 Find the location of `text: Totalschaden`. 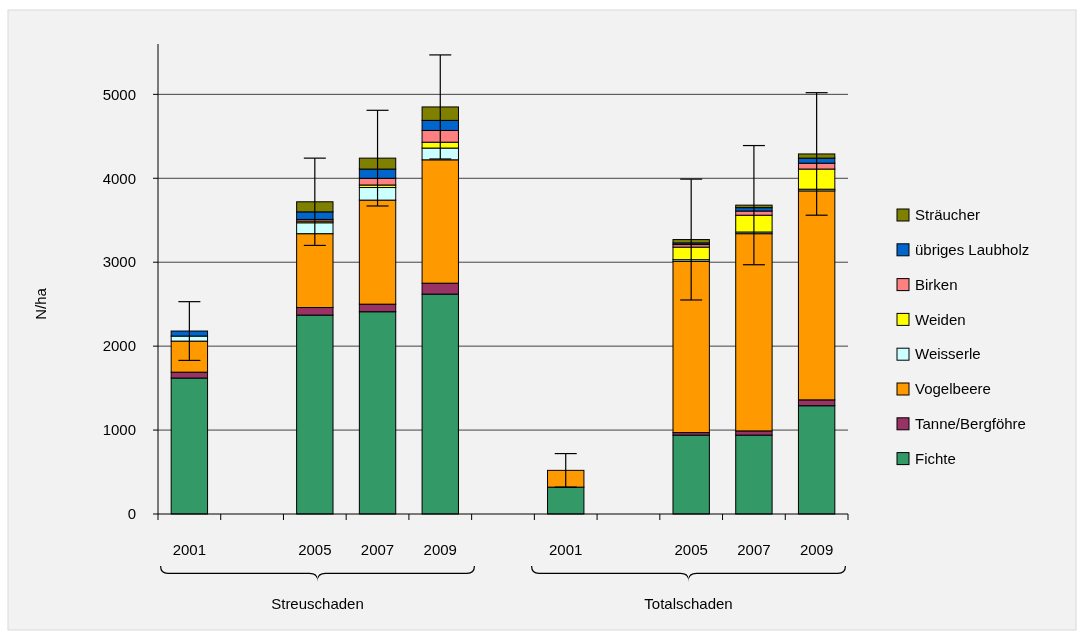

text: Totalschaden is located at coordinates (688, 603).